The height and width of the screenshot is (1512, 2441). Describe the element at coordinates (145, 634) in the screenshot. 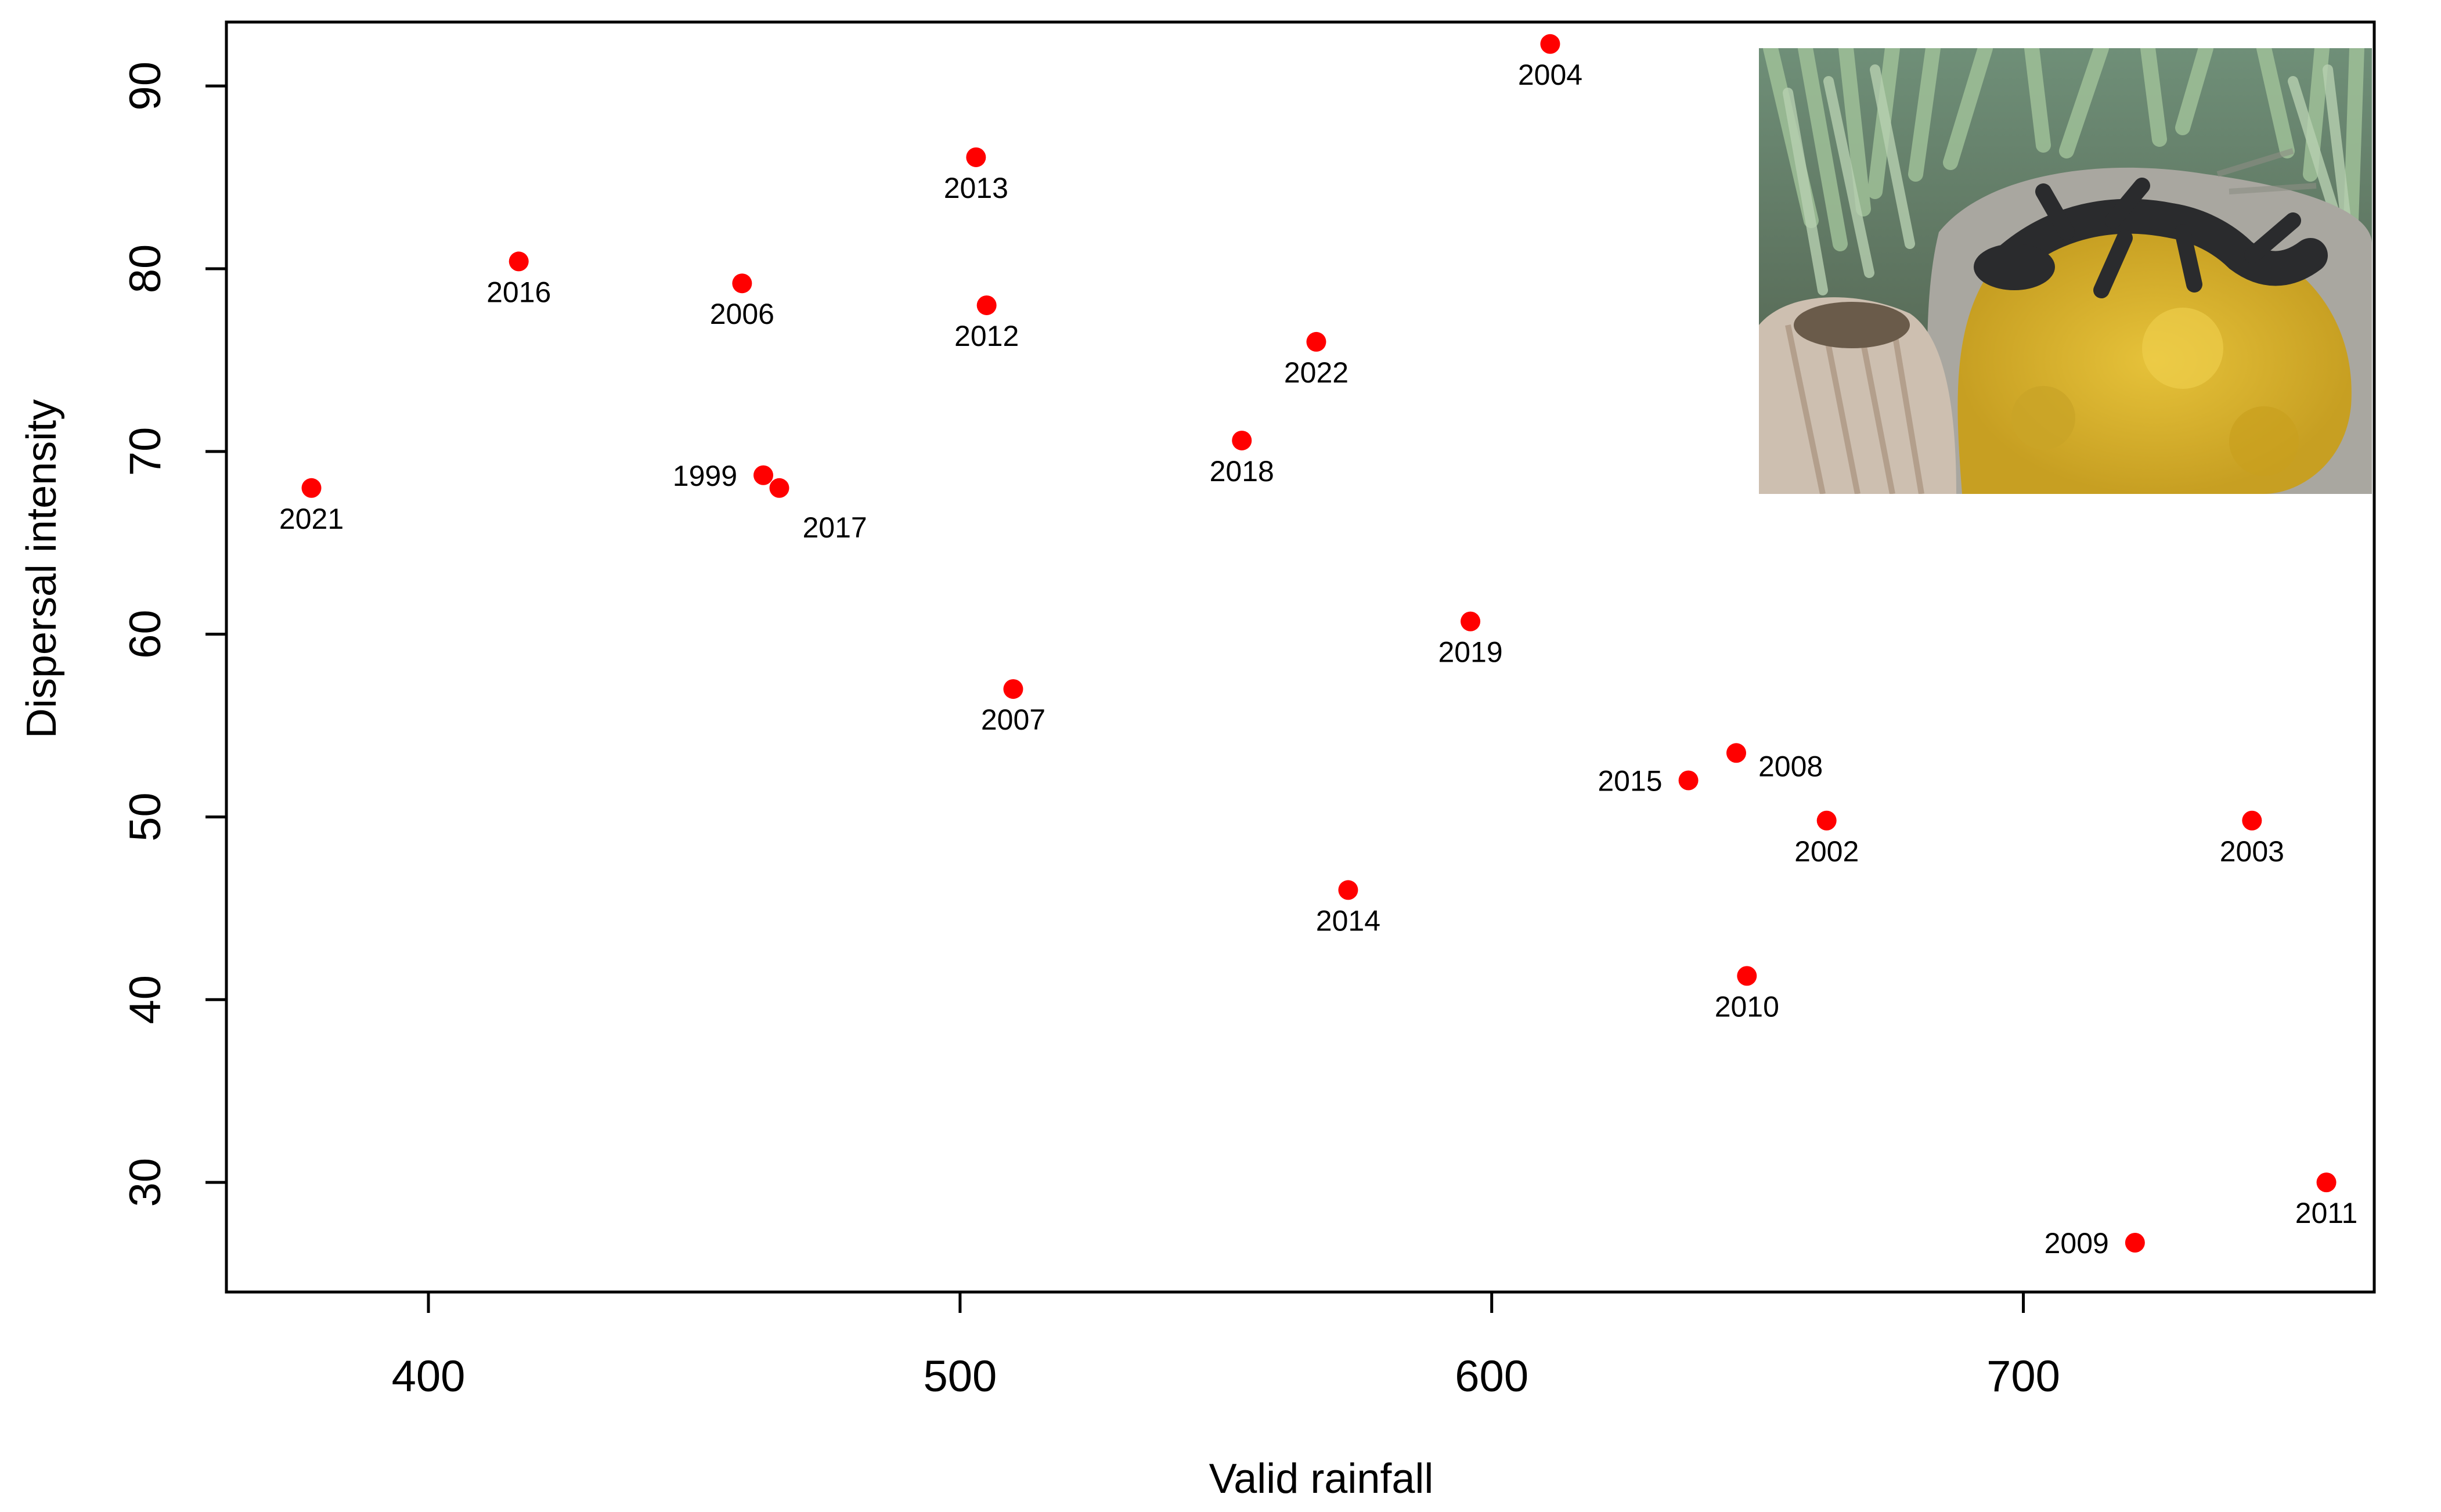

I see `y-tick-label: 60` at that location.